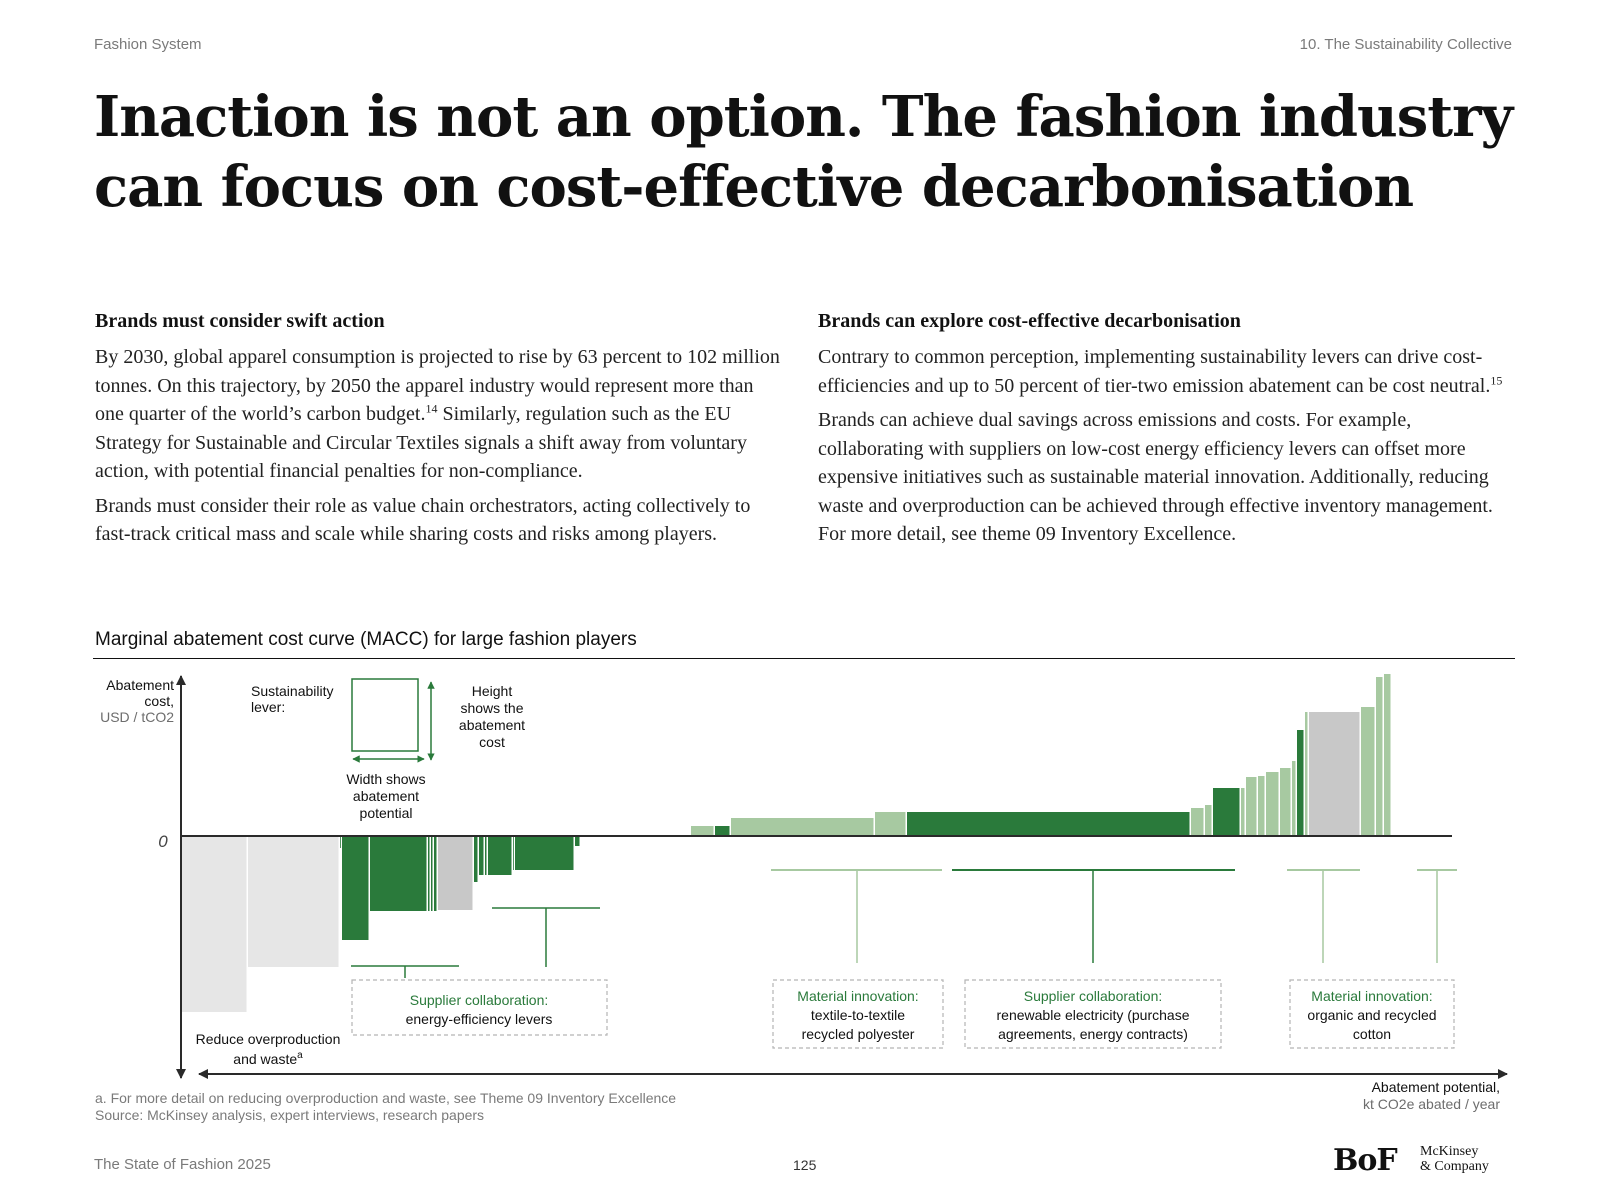 The width and height of the screenshot is (1600, 1200). What do you see at coordinates (265, 1059) in the screenshot?
I see `annotation-reduce-line-2-text: and waste` at bounding box center [265, 1059].